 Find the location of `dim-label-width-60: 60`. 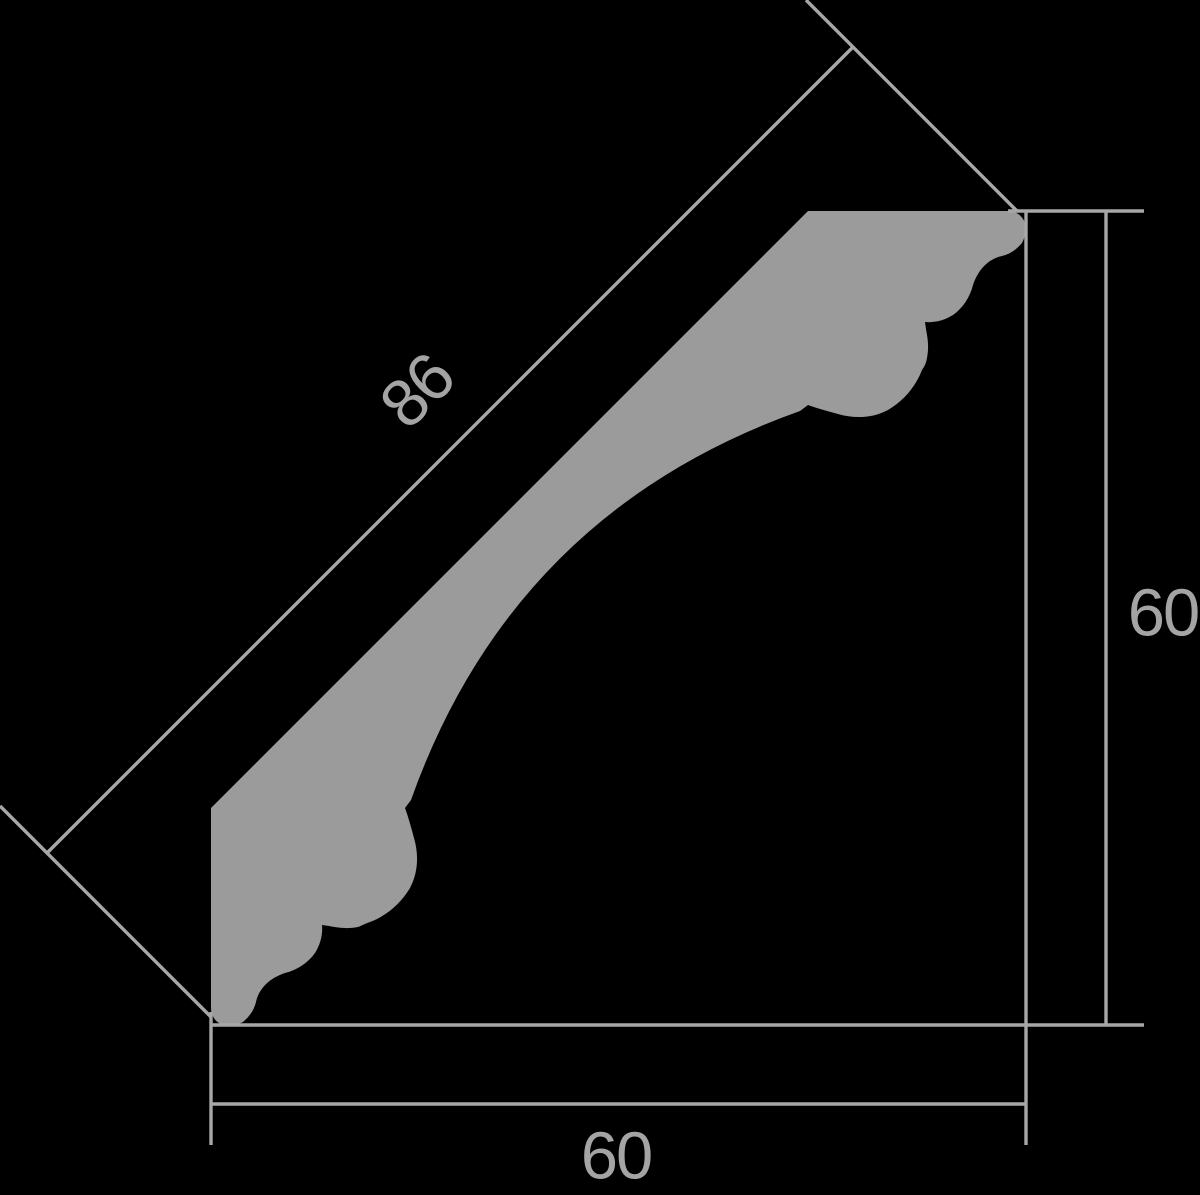

dim-label-width-60: 60 is located at coordinates (616, 1156).